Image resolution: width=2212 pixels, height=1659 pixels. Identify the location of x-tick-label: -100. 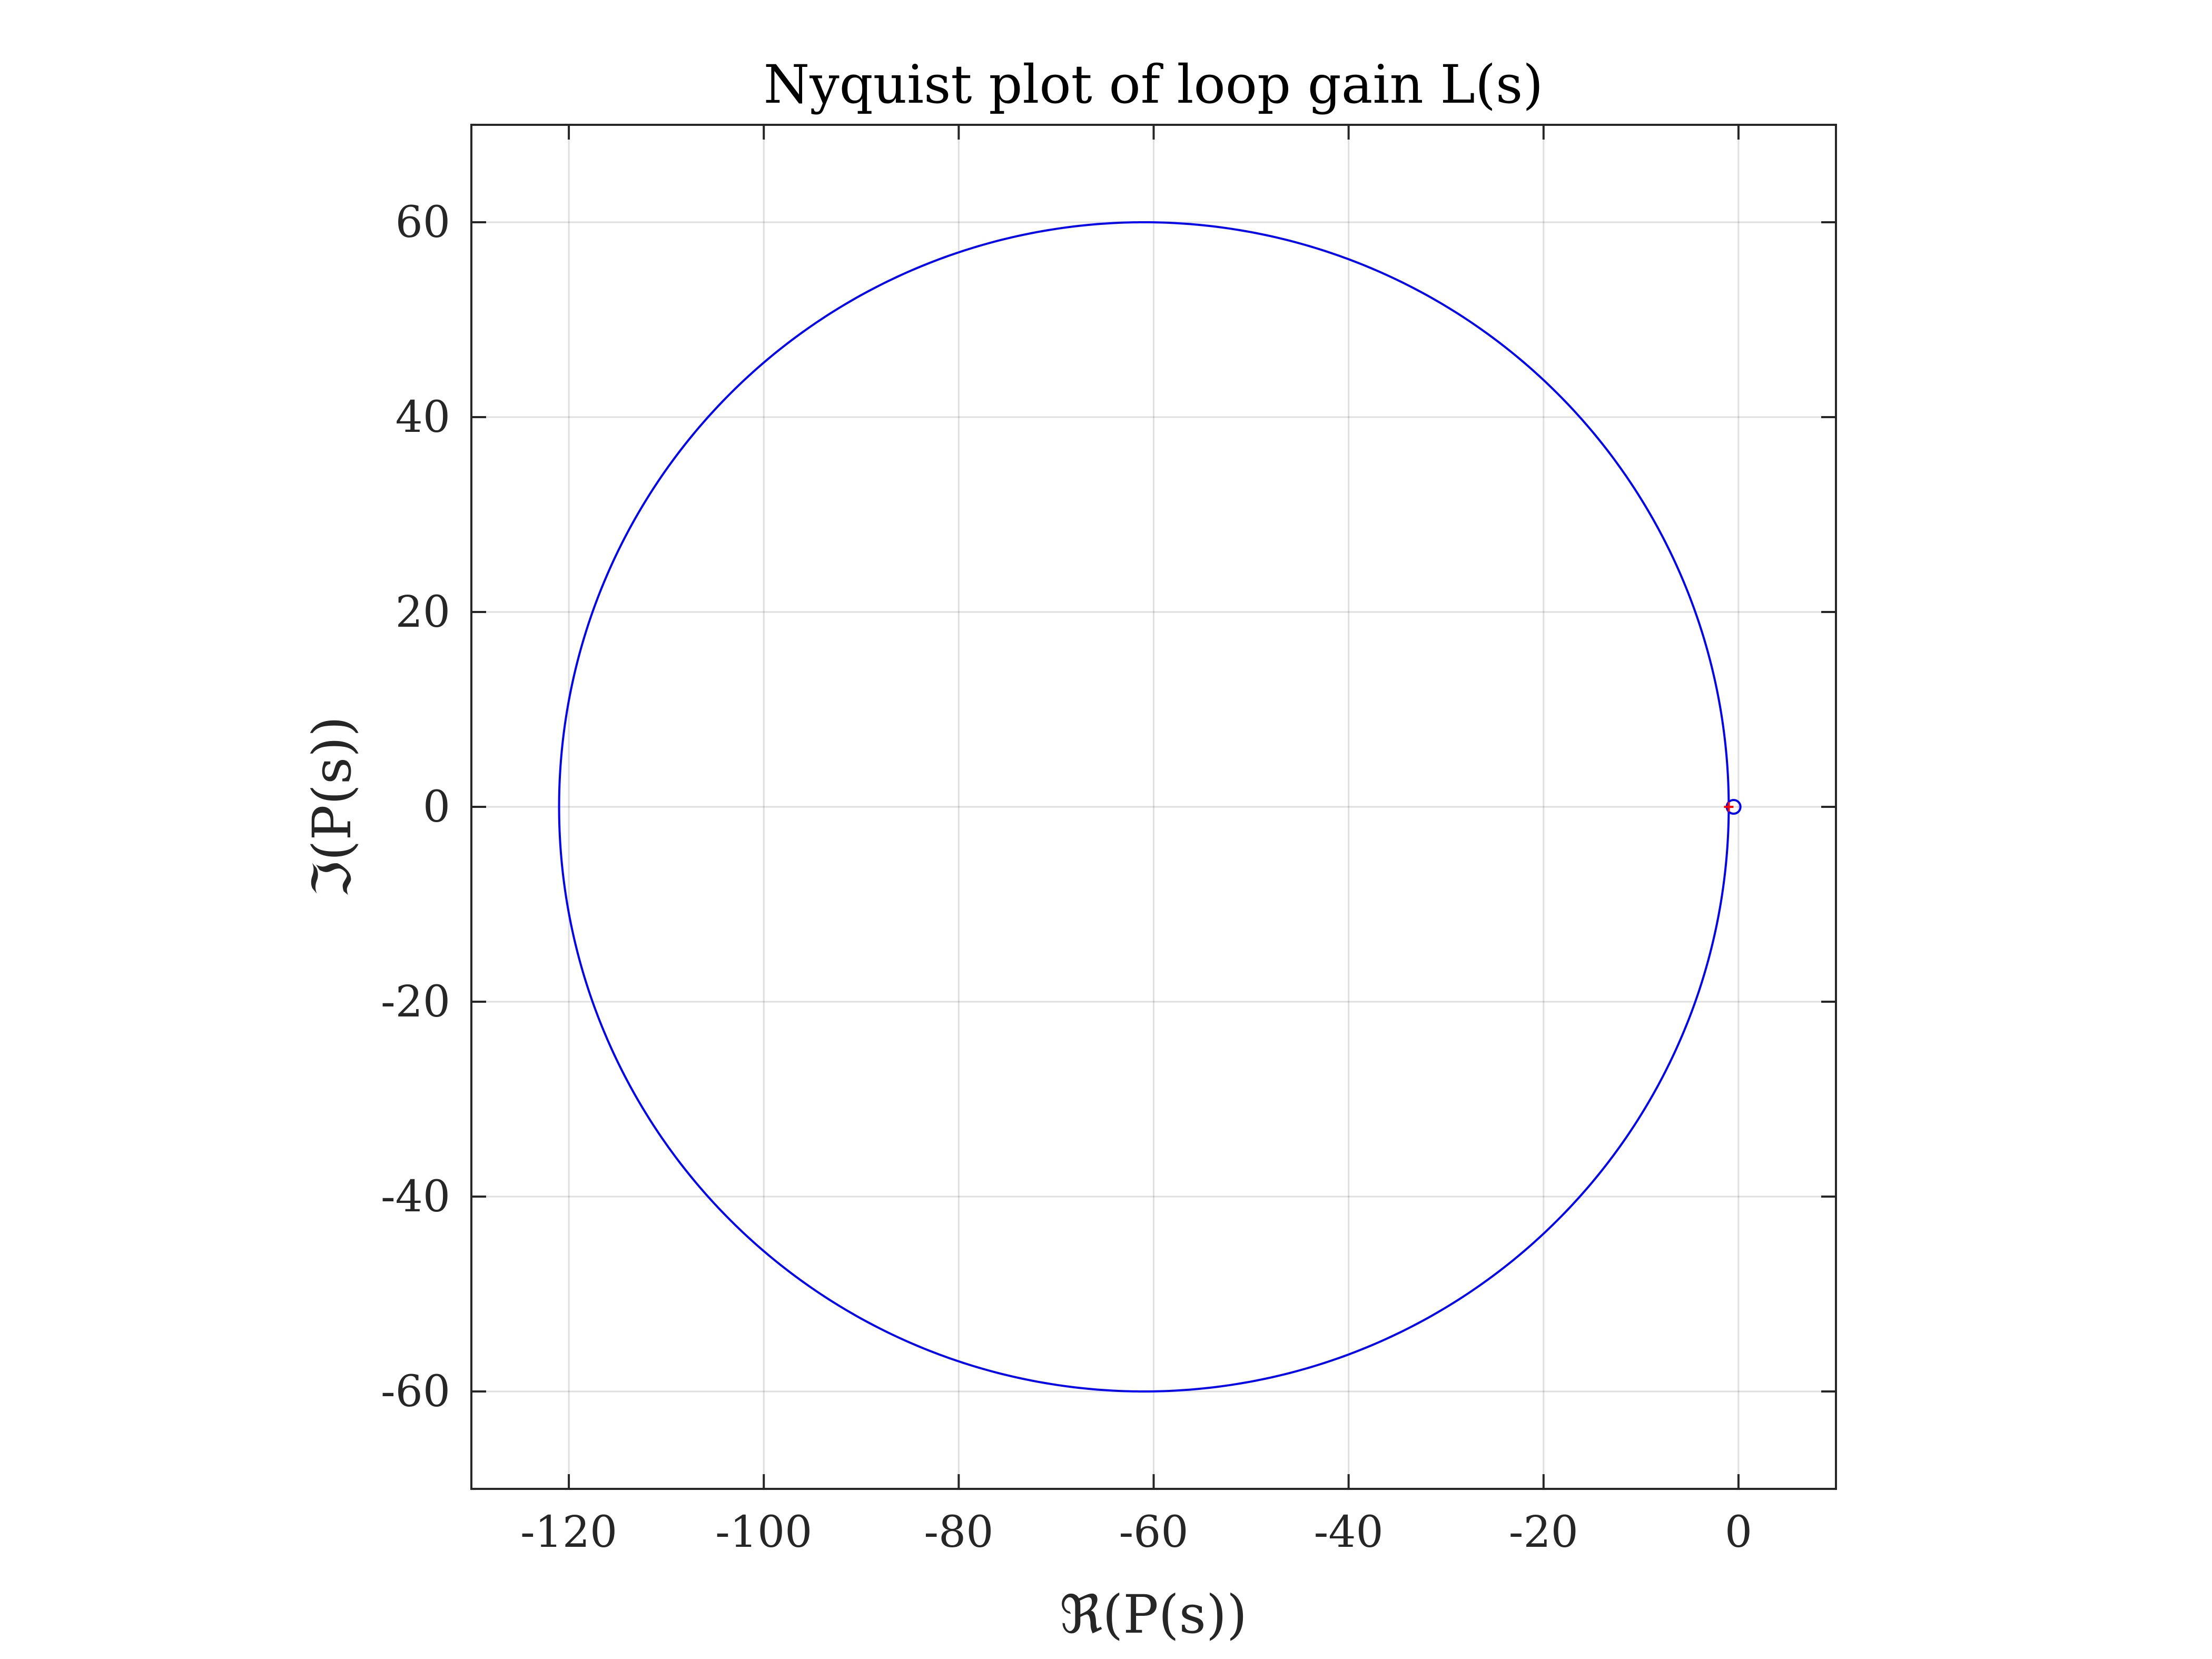
(763, 1532).